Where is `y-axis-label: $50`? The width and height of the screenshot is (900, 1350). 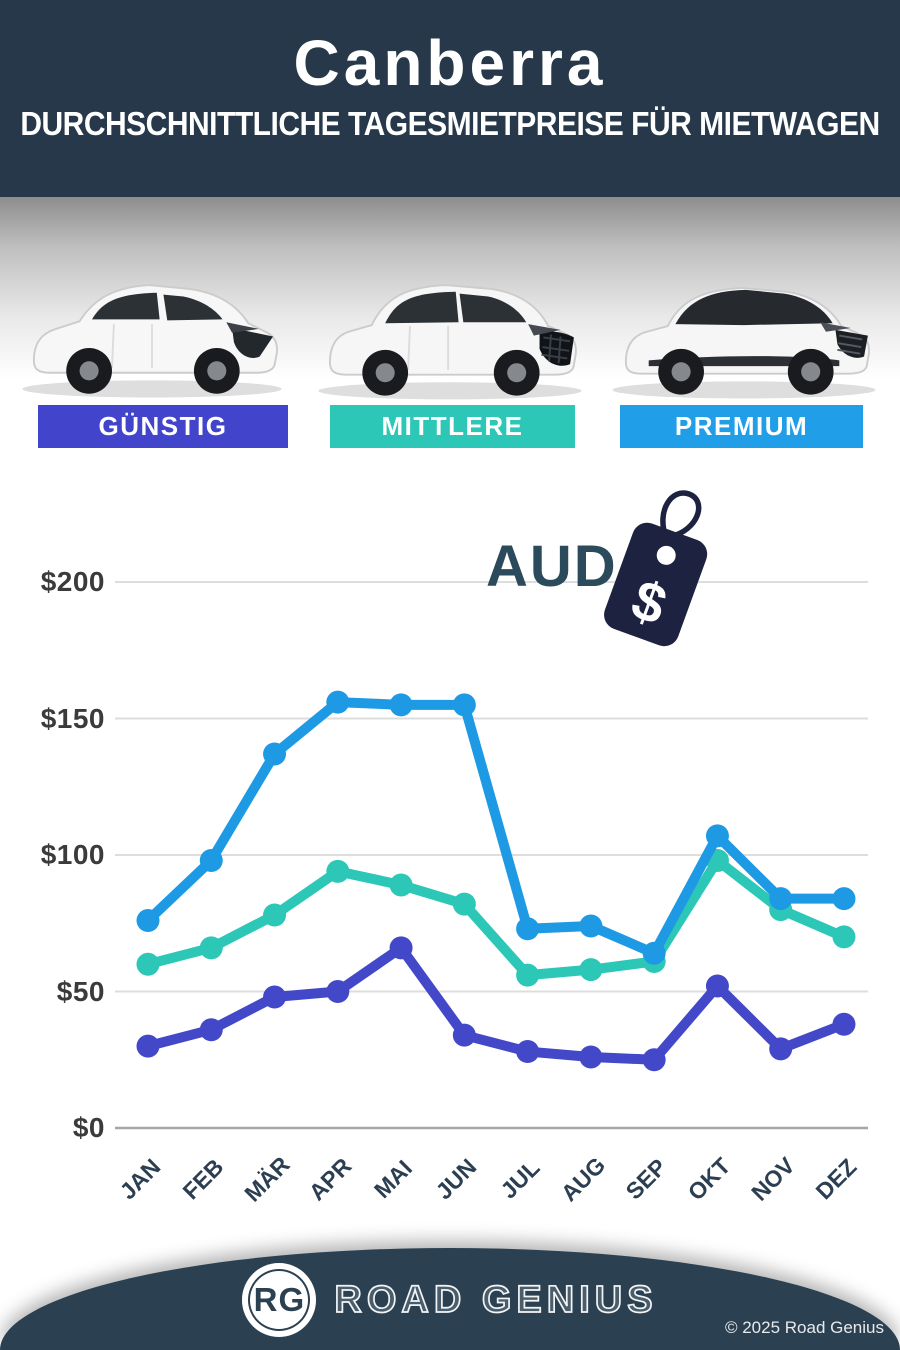
y-axis-label: $50 is located at coordinates (80, 991).